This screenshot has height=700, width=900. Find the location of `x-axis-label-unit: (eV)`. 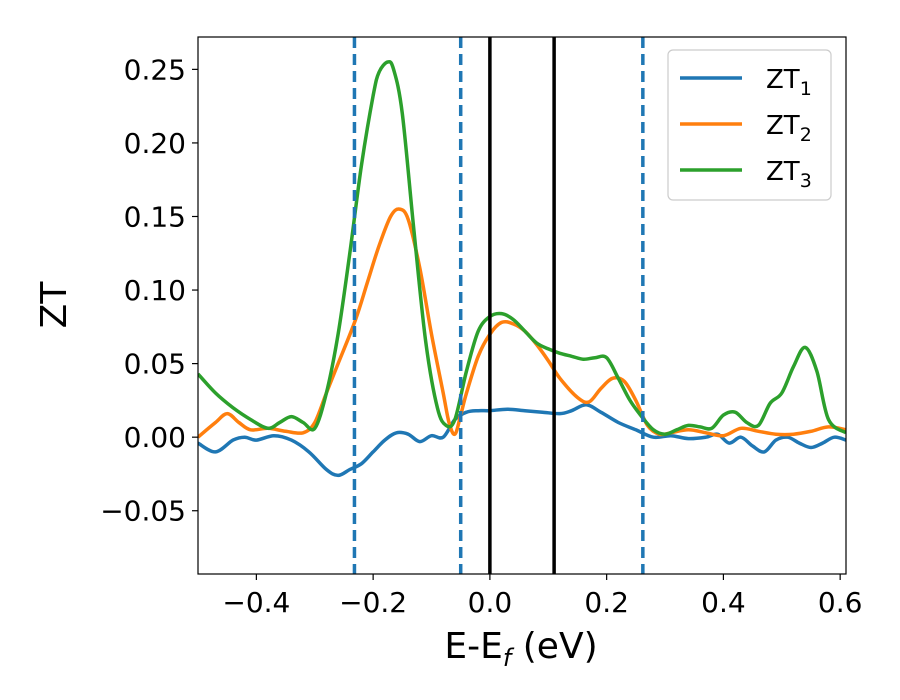

x-axis-label-unit: (eV) is located at coordinates (554, 646).